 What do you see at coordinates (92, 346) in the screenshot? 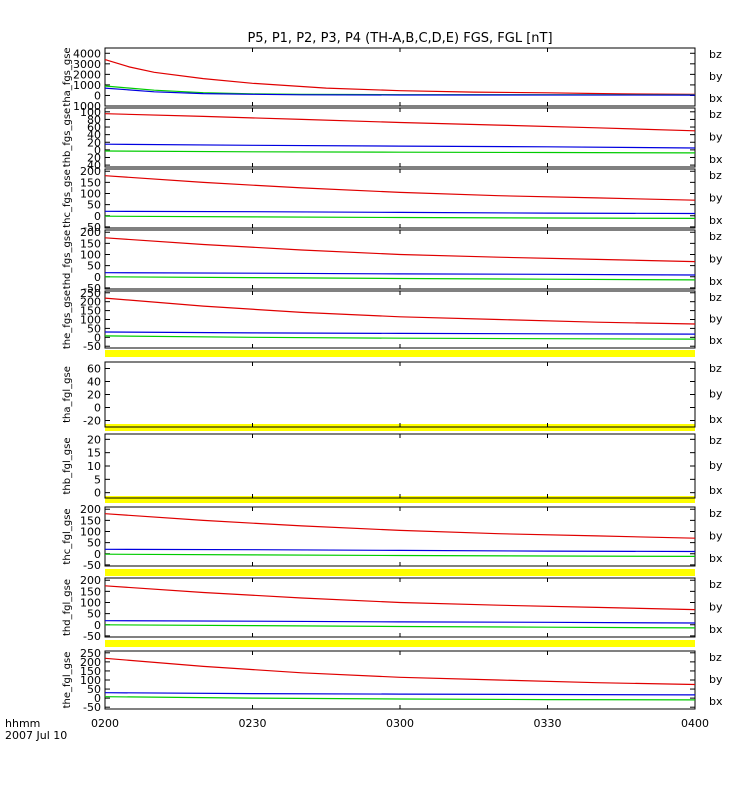
I see `y-tick-label: -50` at bounding box center [92, 346].